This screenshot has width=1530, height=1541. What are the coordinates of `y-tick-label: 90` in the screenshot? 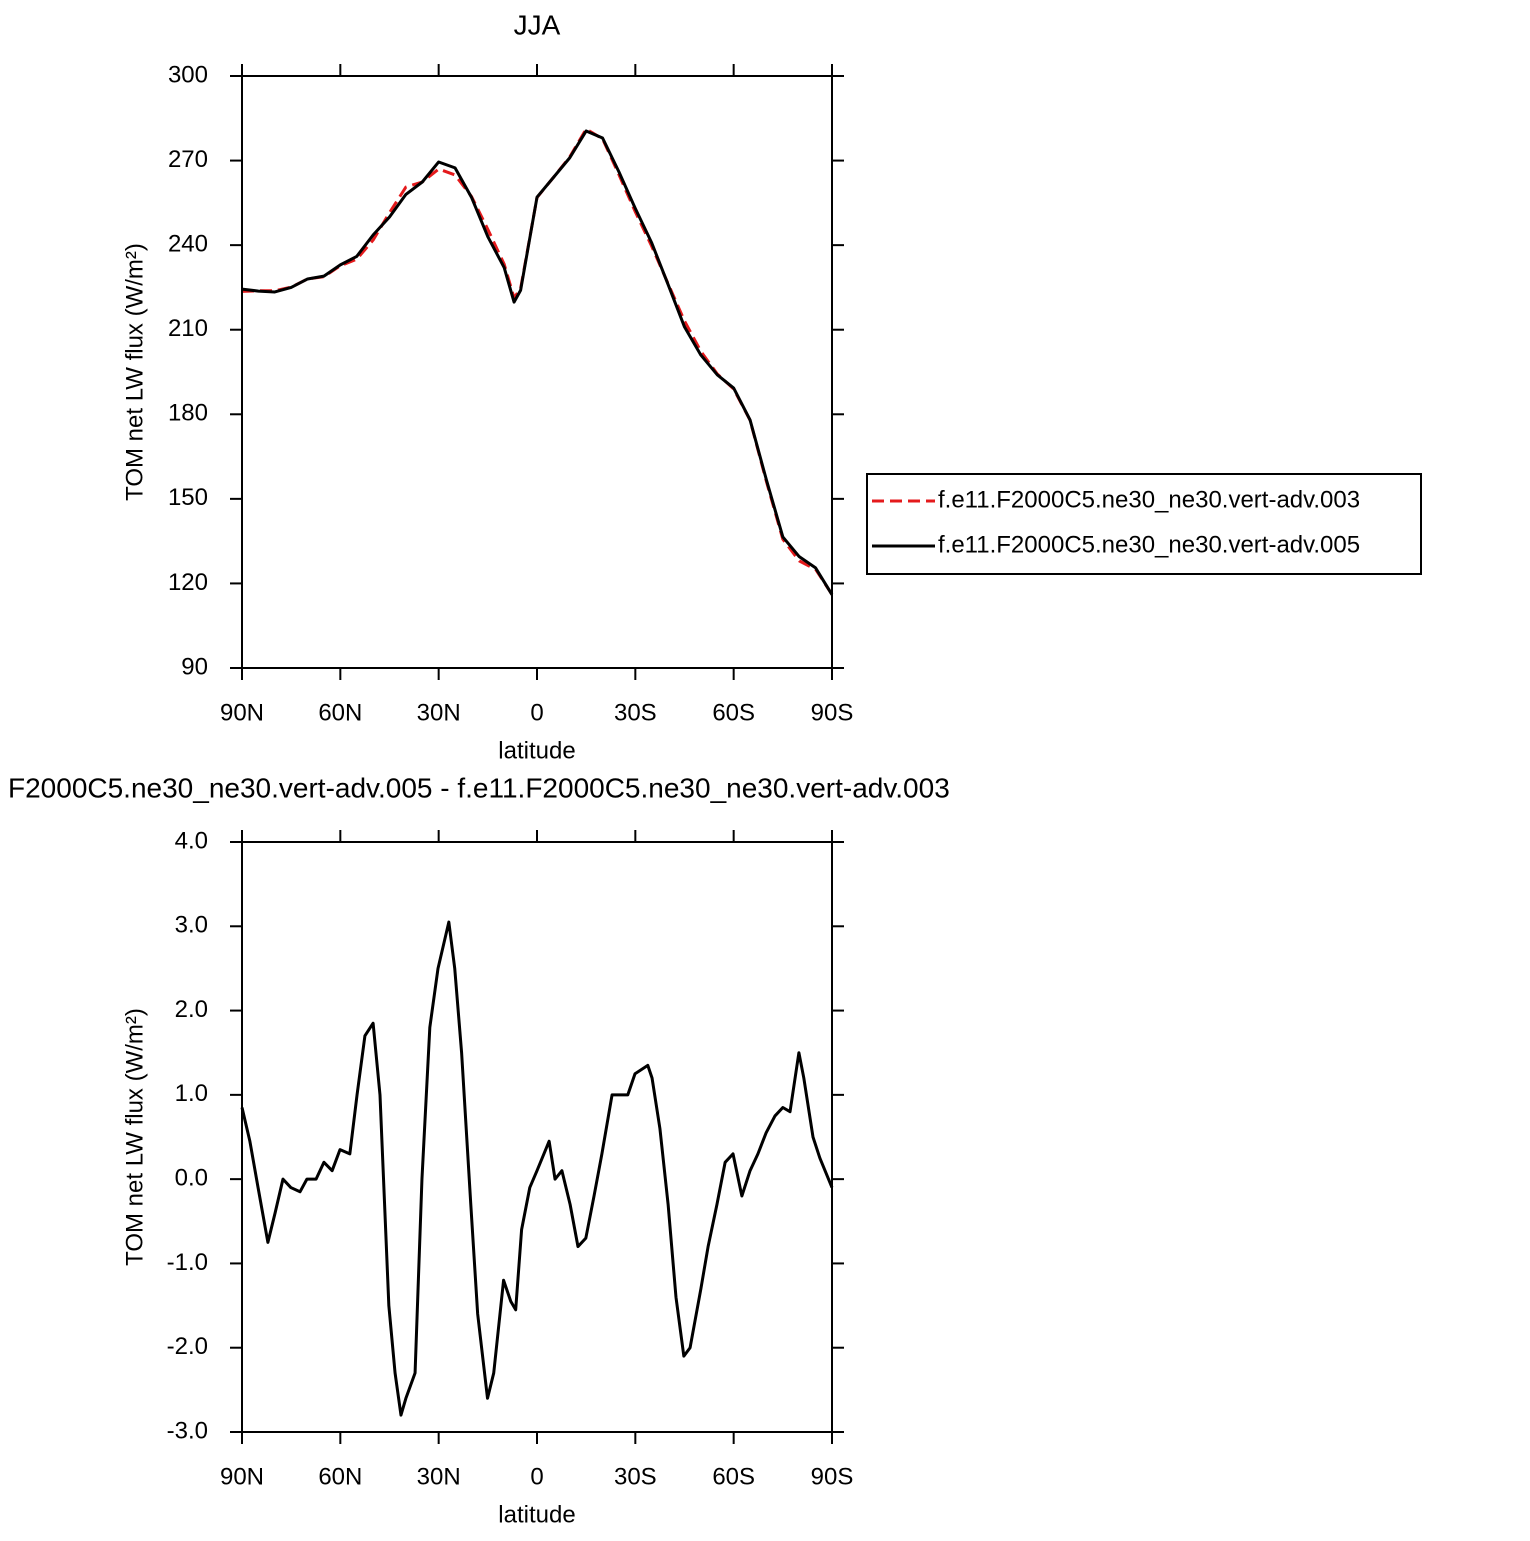 It's located at (194, 666).